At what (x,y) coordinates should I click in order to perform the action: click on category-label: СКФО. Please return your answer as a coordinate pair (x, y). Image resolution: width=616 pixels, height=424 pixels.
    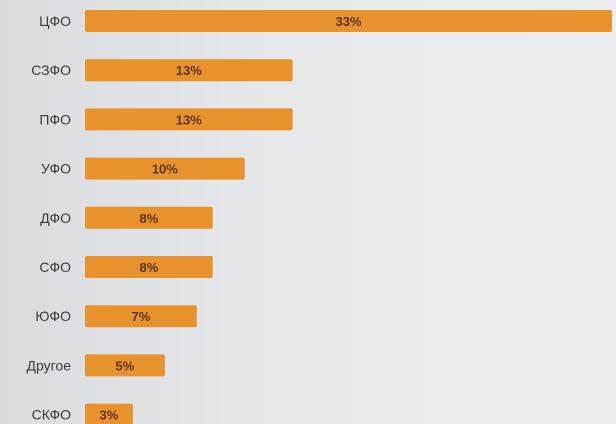
    Looking at the image, I should click on (51, 415).